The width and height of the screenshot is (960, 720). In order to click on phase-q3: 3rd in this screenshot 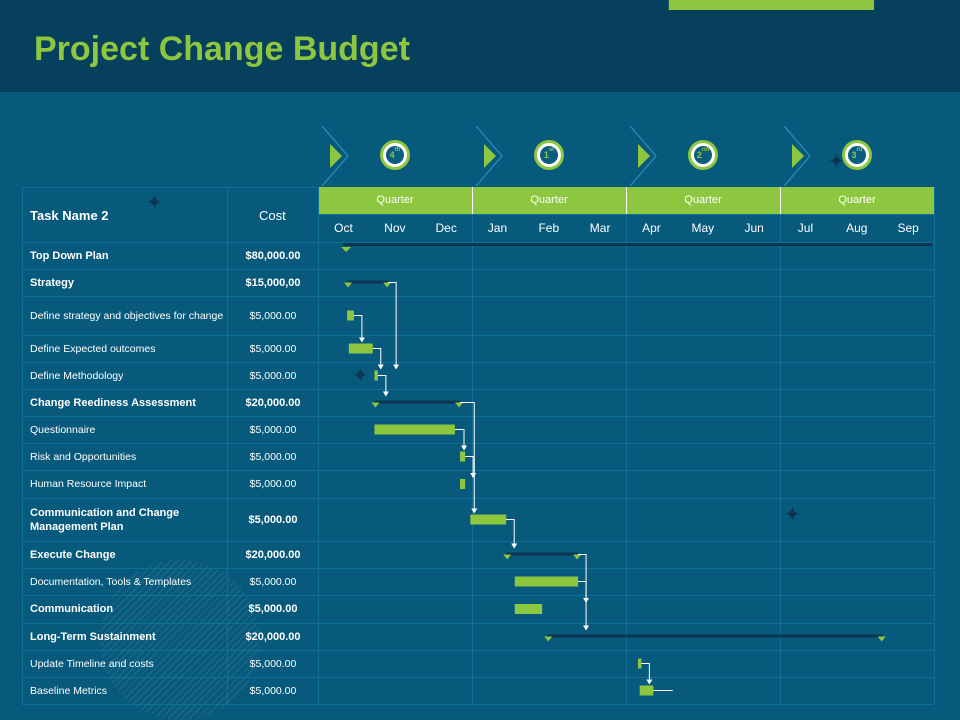, I will do `click(857, 156)`.